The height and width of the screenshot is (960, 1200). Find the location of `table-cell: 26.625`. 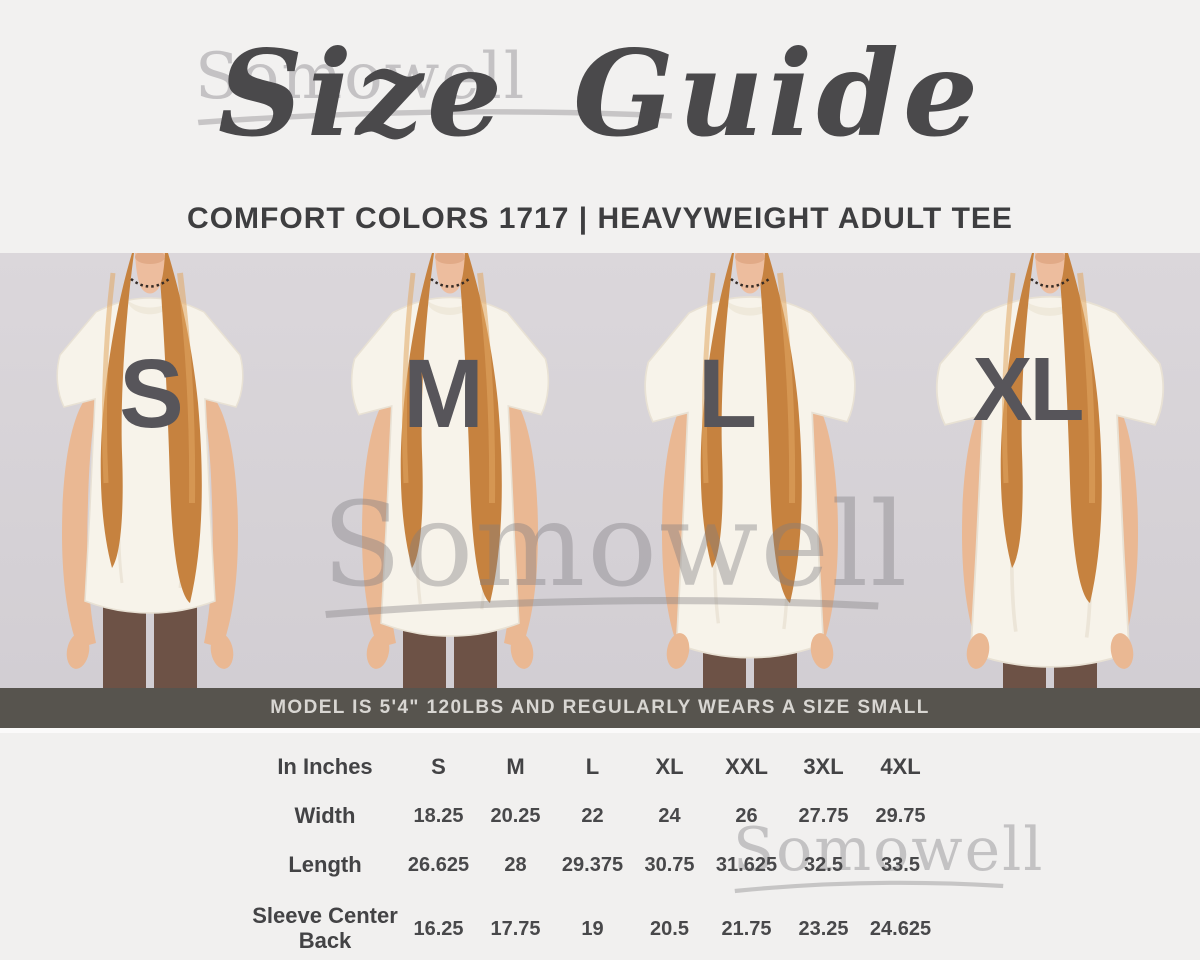

table-cell: 26.625 is located at coordinates (438, 864).